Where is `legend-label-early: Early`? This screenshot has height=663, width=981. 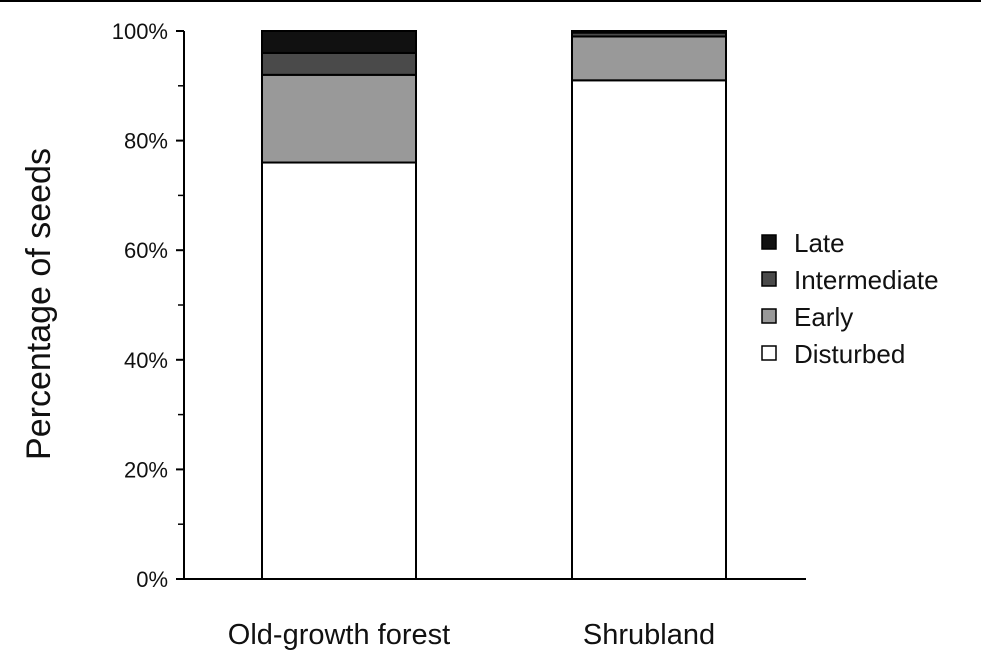
legend-label-early: Early is located at coordinates (823, 317).